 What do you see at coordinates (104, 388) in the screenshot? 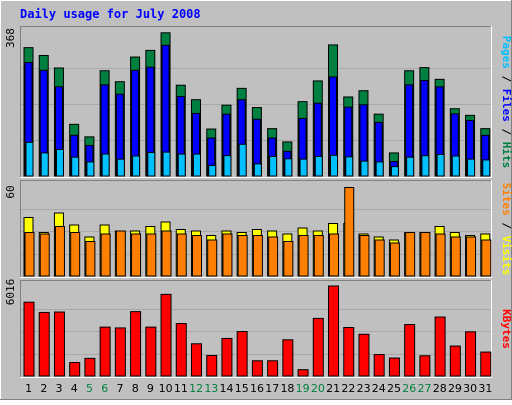
I see `x-day-label: 6` at bounding box center [104, 388].